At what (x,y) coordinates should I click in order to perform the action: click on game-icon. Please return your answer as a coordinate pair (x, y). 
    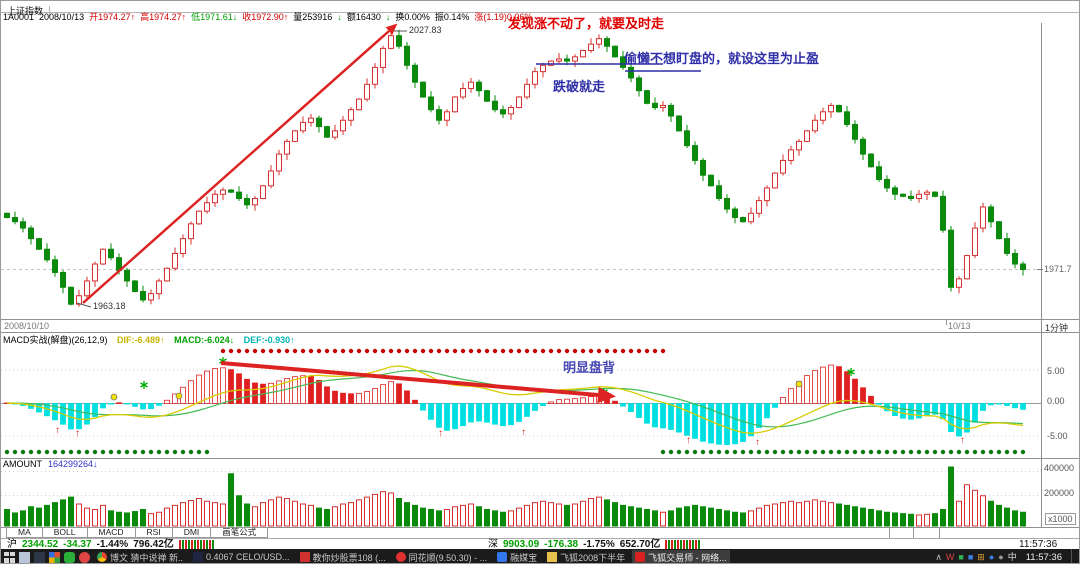
    Looking at the image, I should click on (84, 557).